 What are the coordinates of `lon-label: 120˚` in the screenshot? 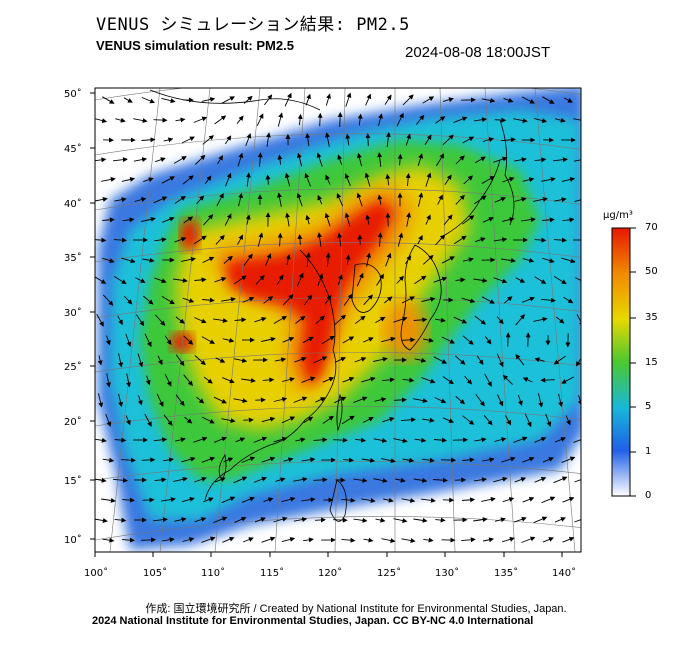 It's located at (330, 573).